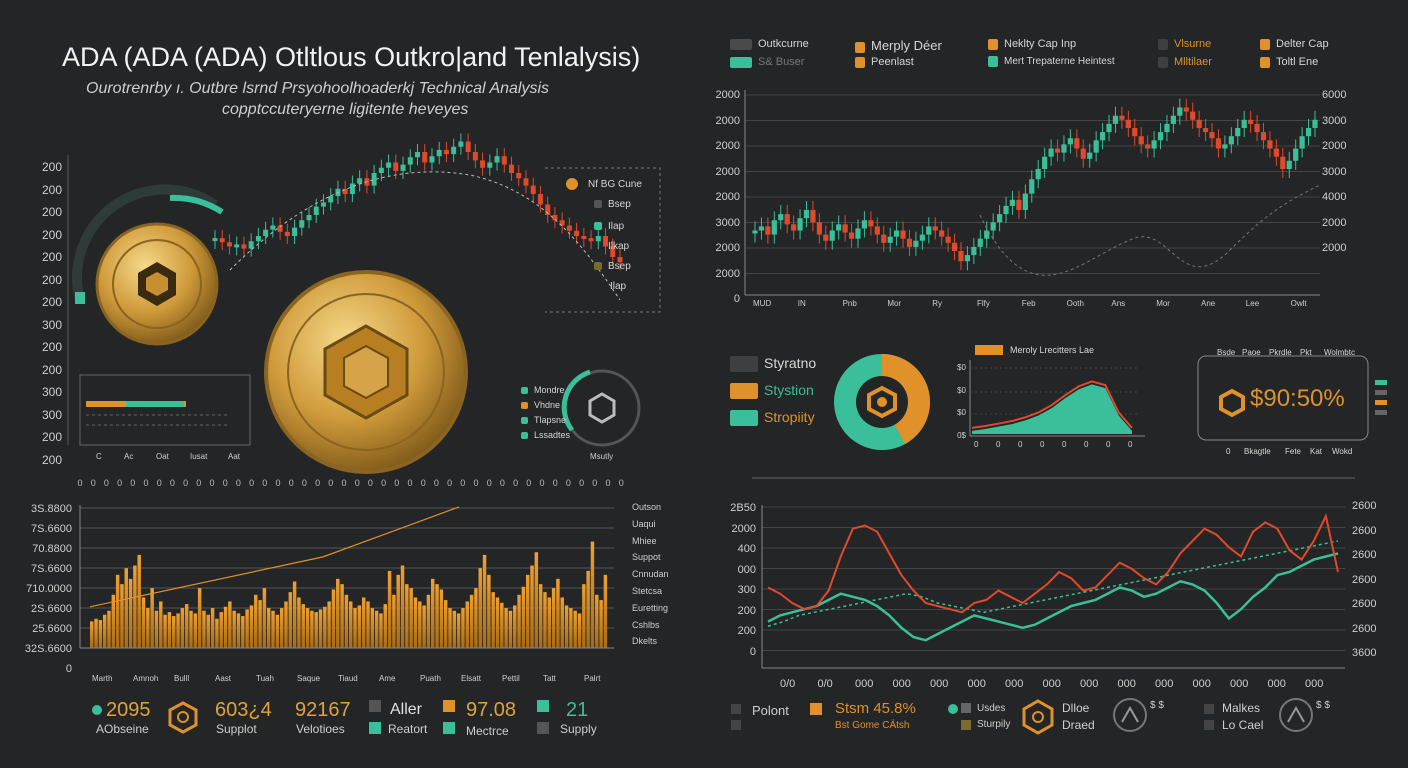 This screenshot has height=768, width=1408. Describe the element at coordinates (543, 390) in the screenshot. I see `mini-legend-item: Mondre` at that location.